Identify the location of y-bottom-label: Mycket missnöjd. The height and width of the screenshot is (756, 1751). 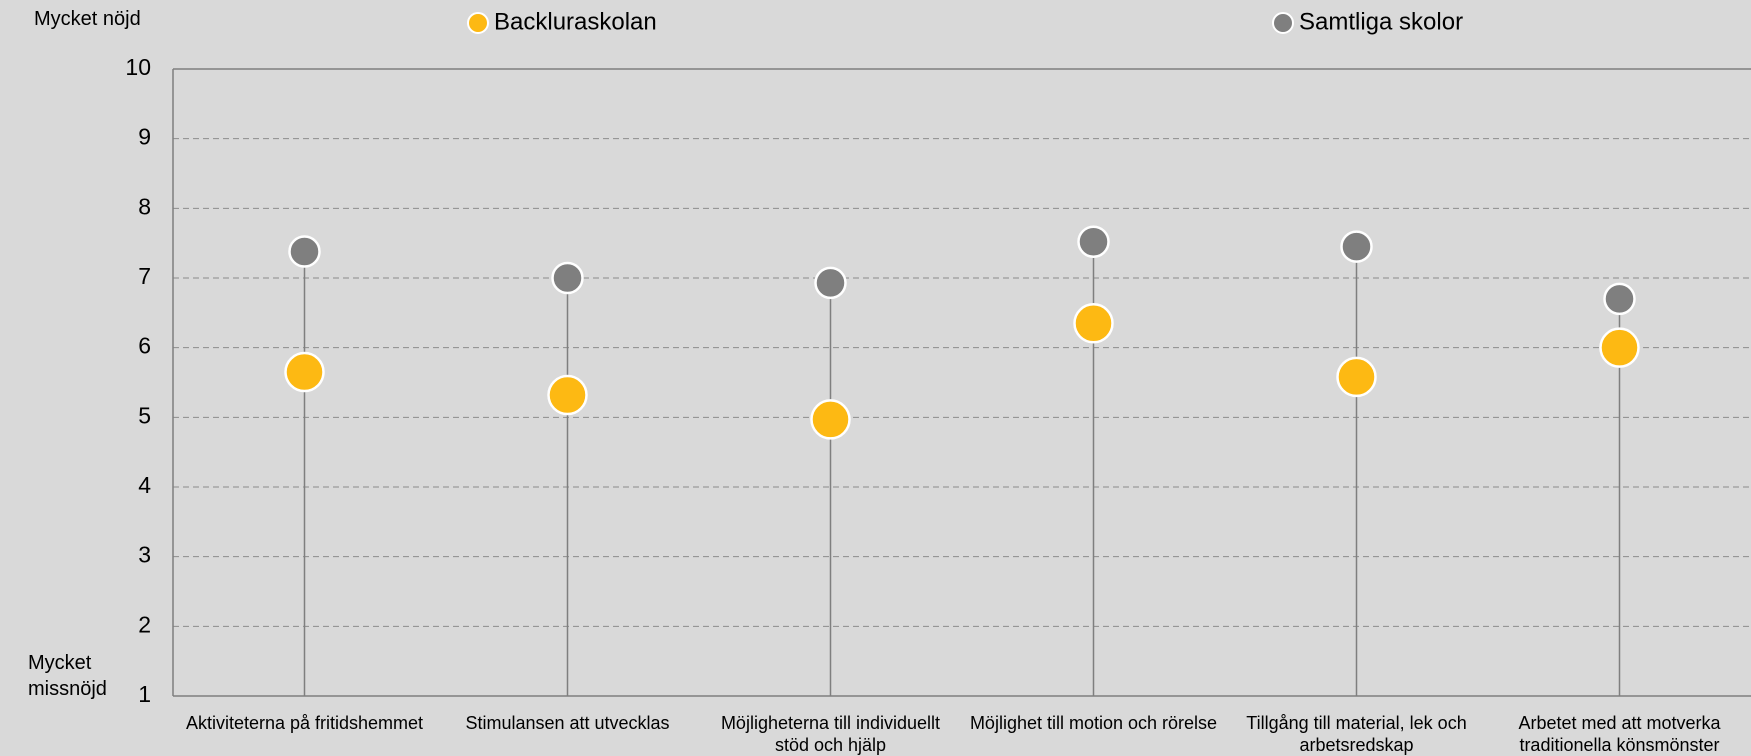
(67, 676).